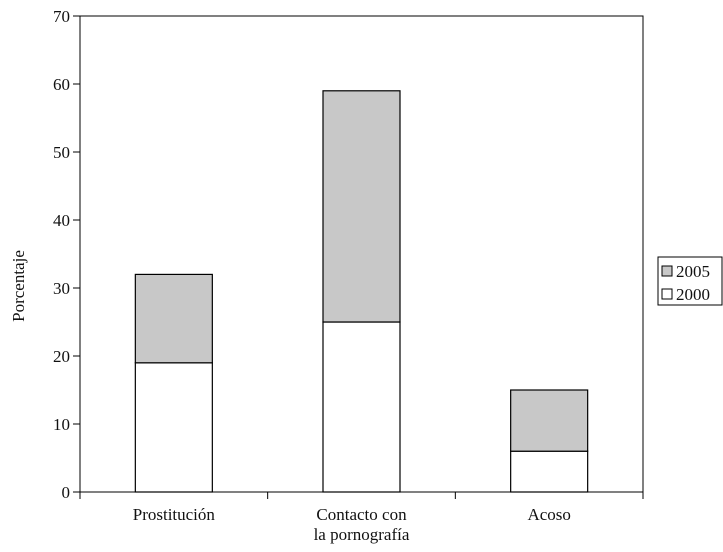  I want to click on x-tick-label: Prostitución, so click(174, 514).